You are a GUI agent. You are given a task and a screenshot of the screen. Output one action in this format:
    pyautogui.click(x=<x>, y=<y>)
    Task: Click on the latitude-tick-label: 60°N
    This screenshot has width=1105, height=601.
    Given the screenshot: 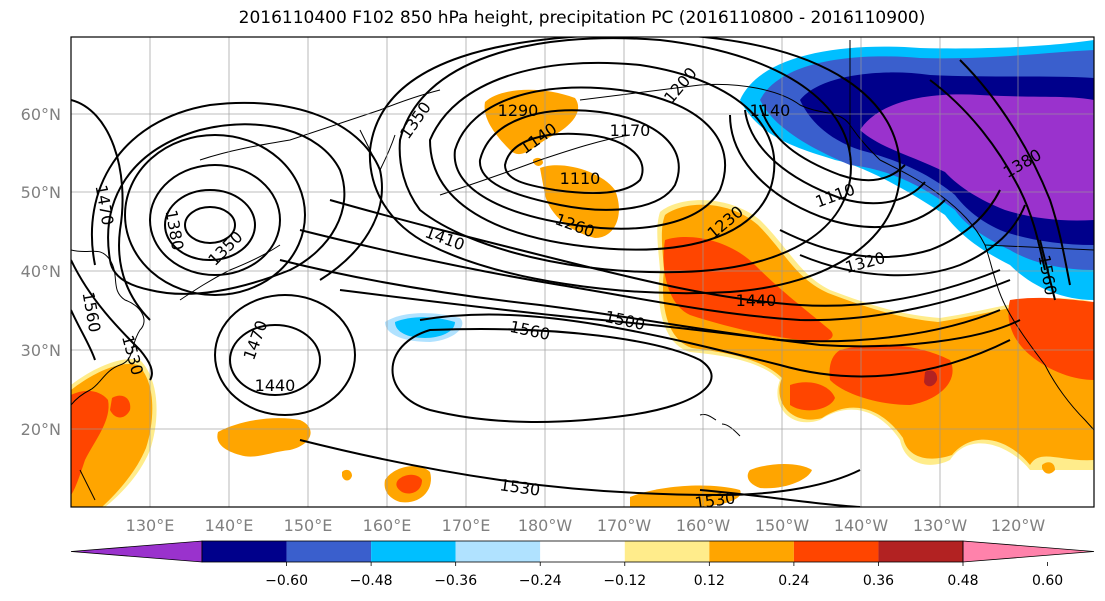 What is the action you would take?
    pyautogui.click(x=41, y=114)
    